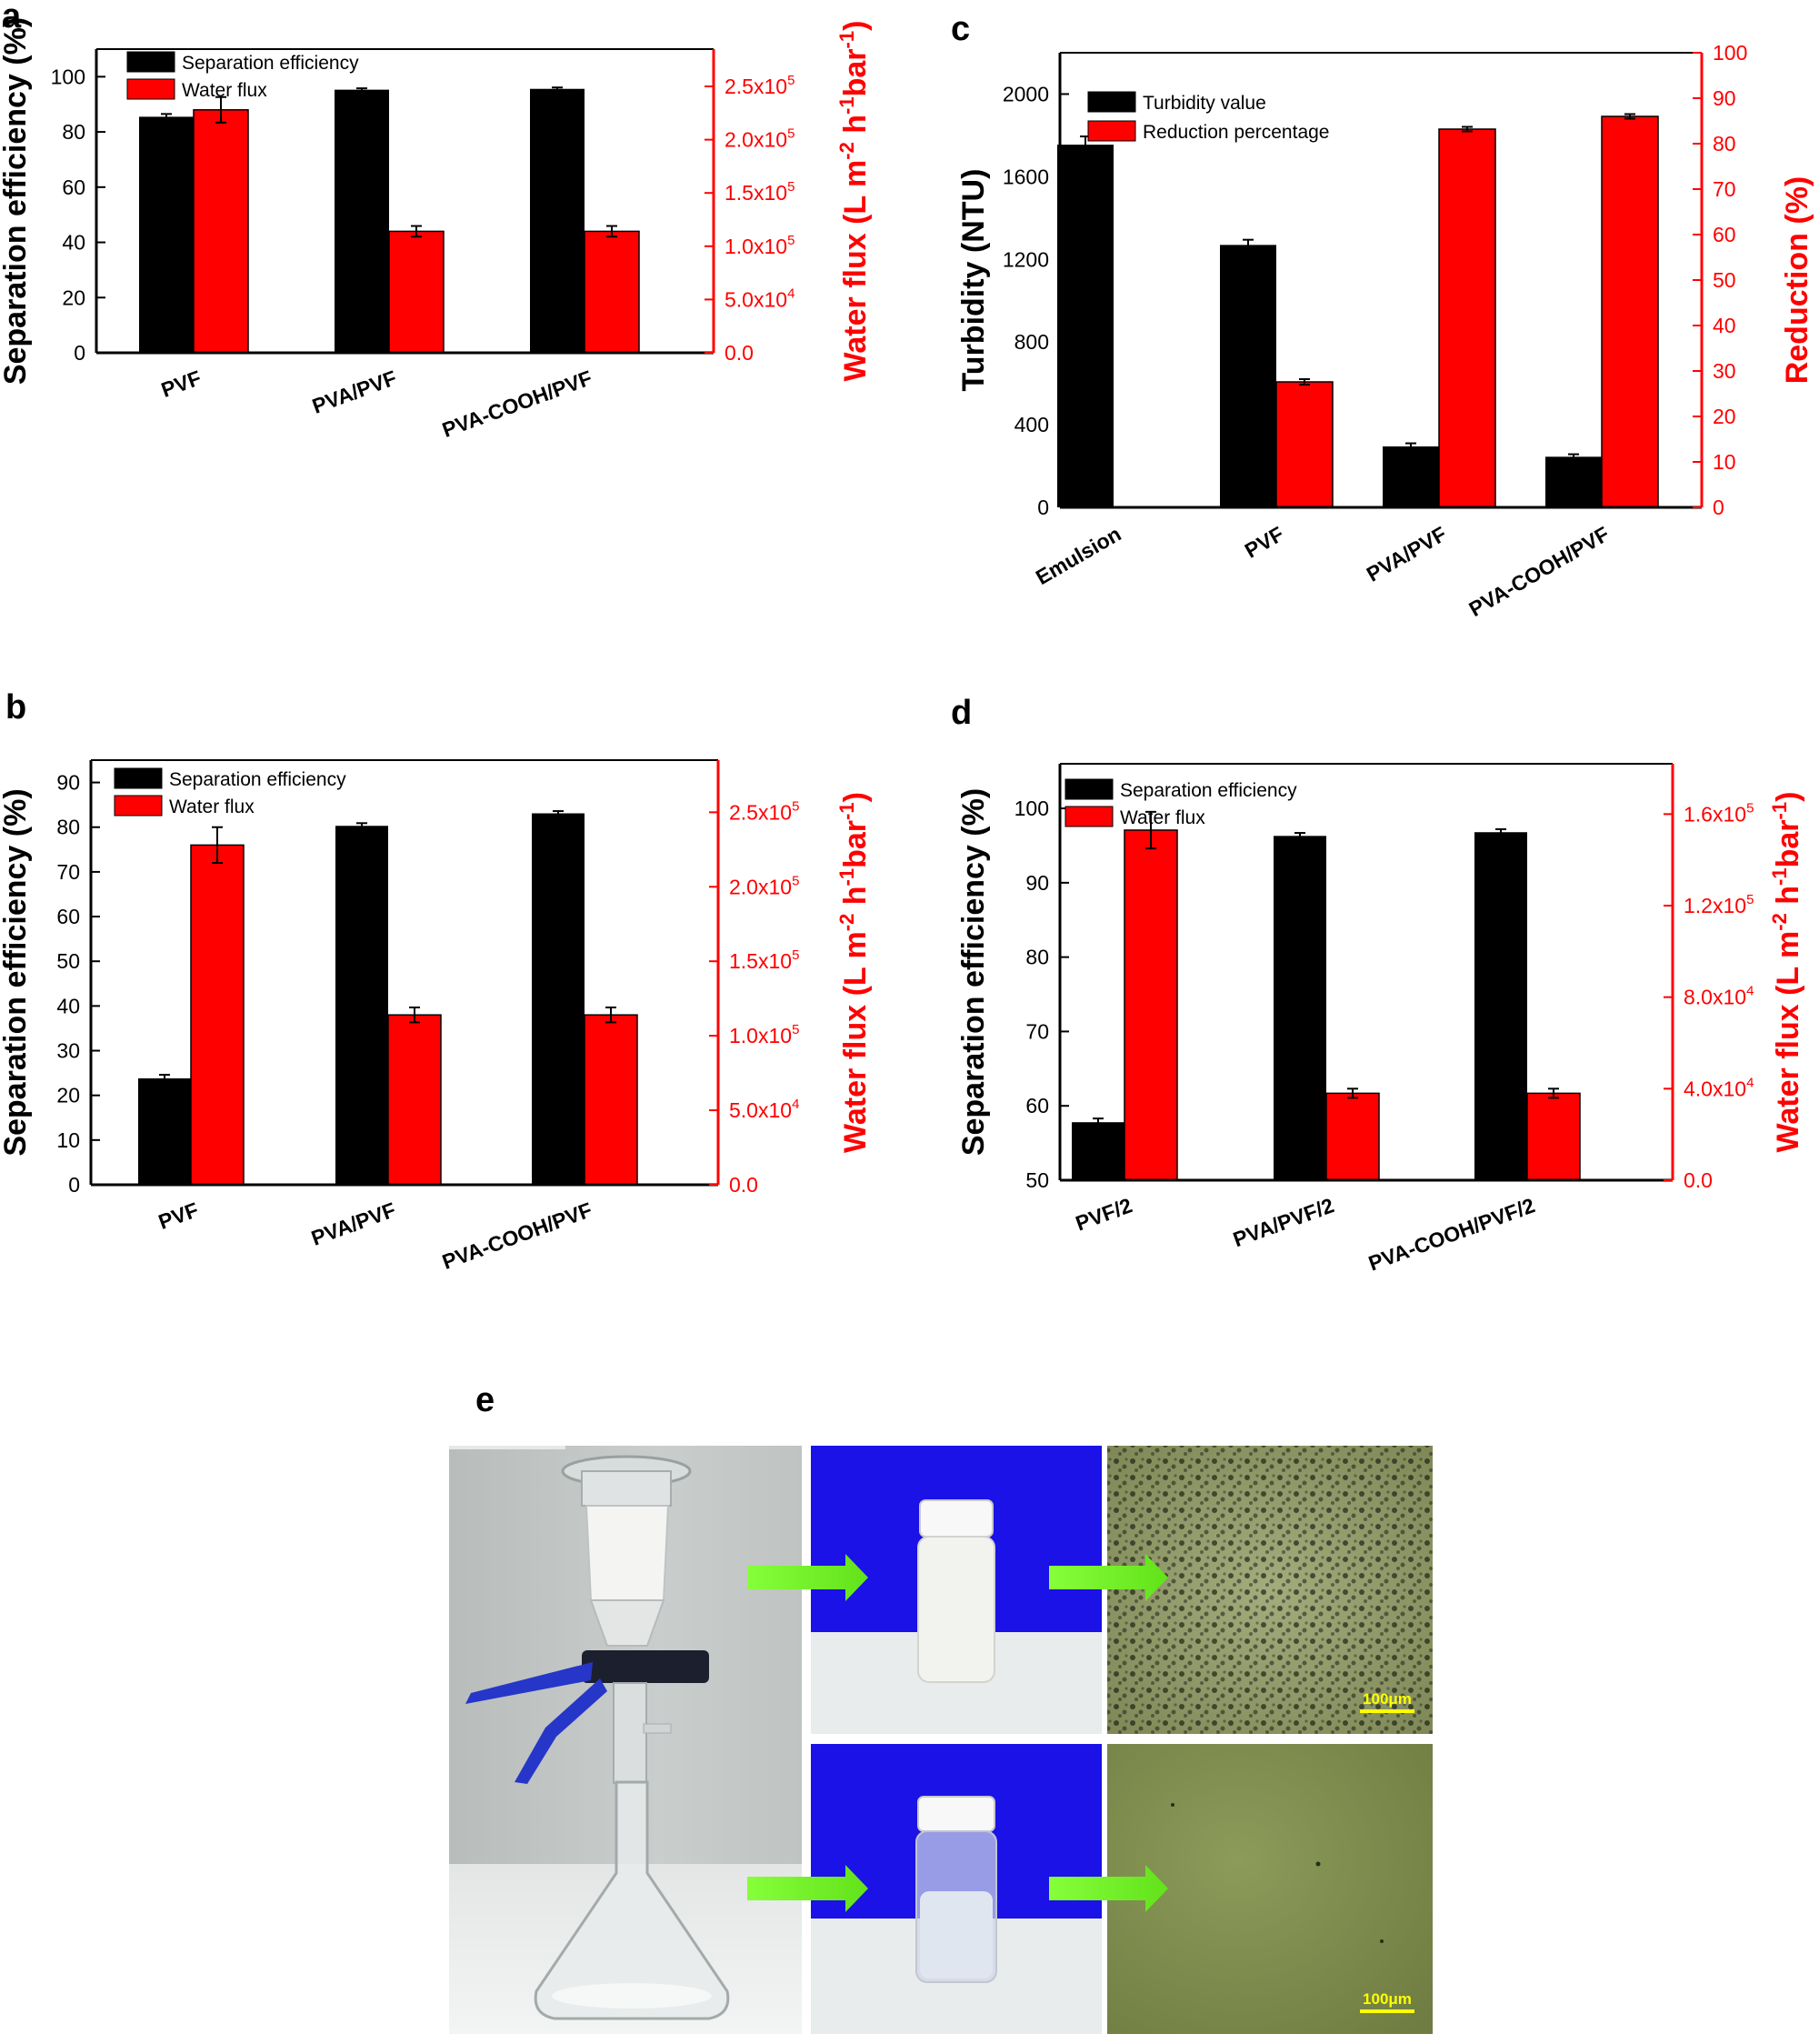 The image size is (1819, 2044). What do you see at coordinates (68, 872) in the screenshot?
I see `y-tick-label: 70` at bounding box center [68, 872].